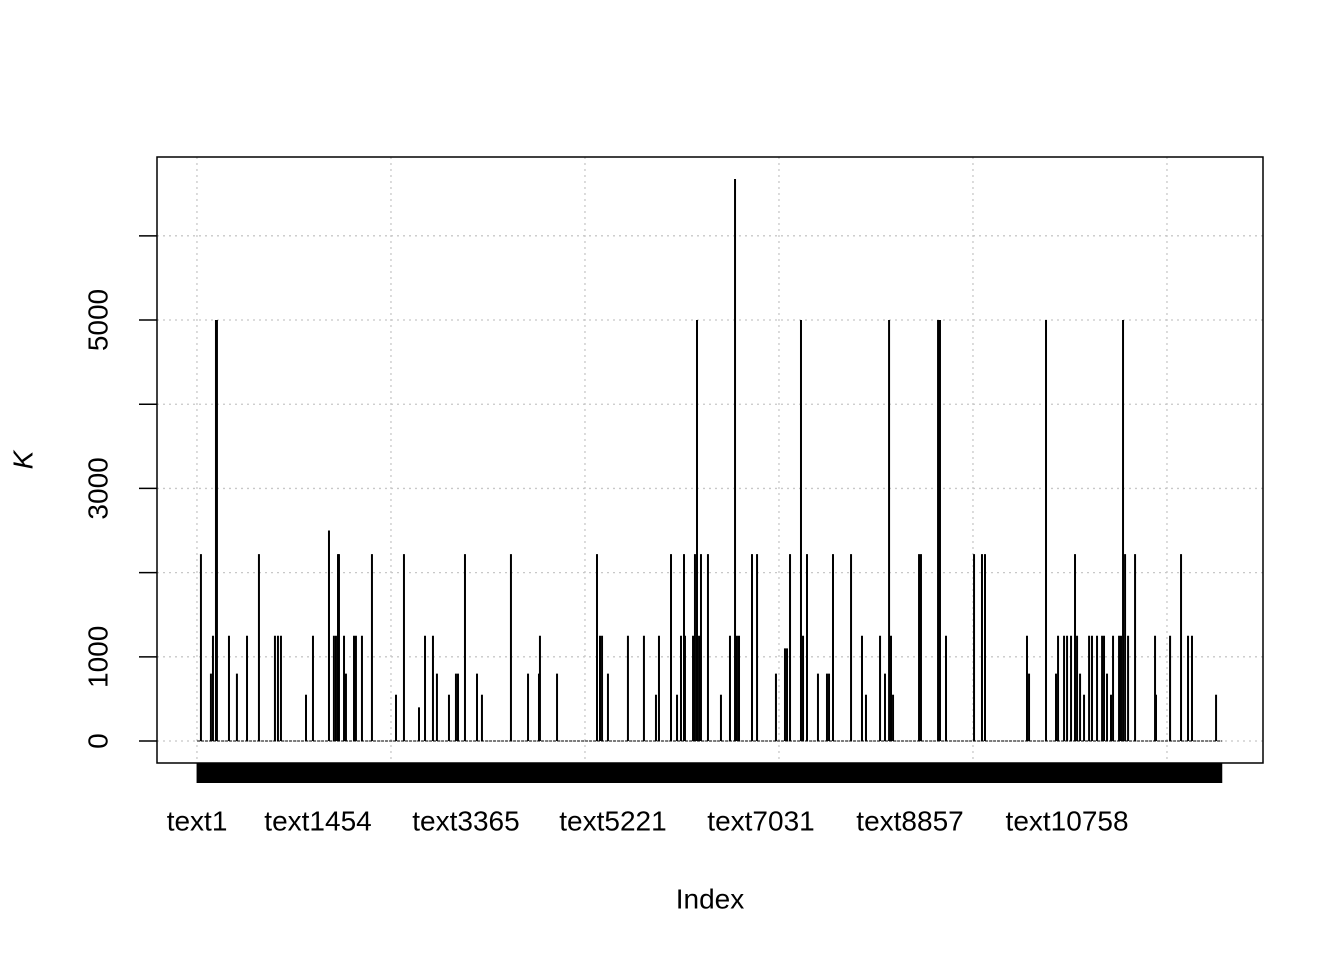 This screenshot has height=960, width=1344. I want to click on y-tick-label: 3000, so click(97, 488).